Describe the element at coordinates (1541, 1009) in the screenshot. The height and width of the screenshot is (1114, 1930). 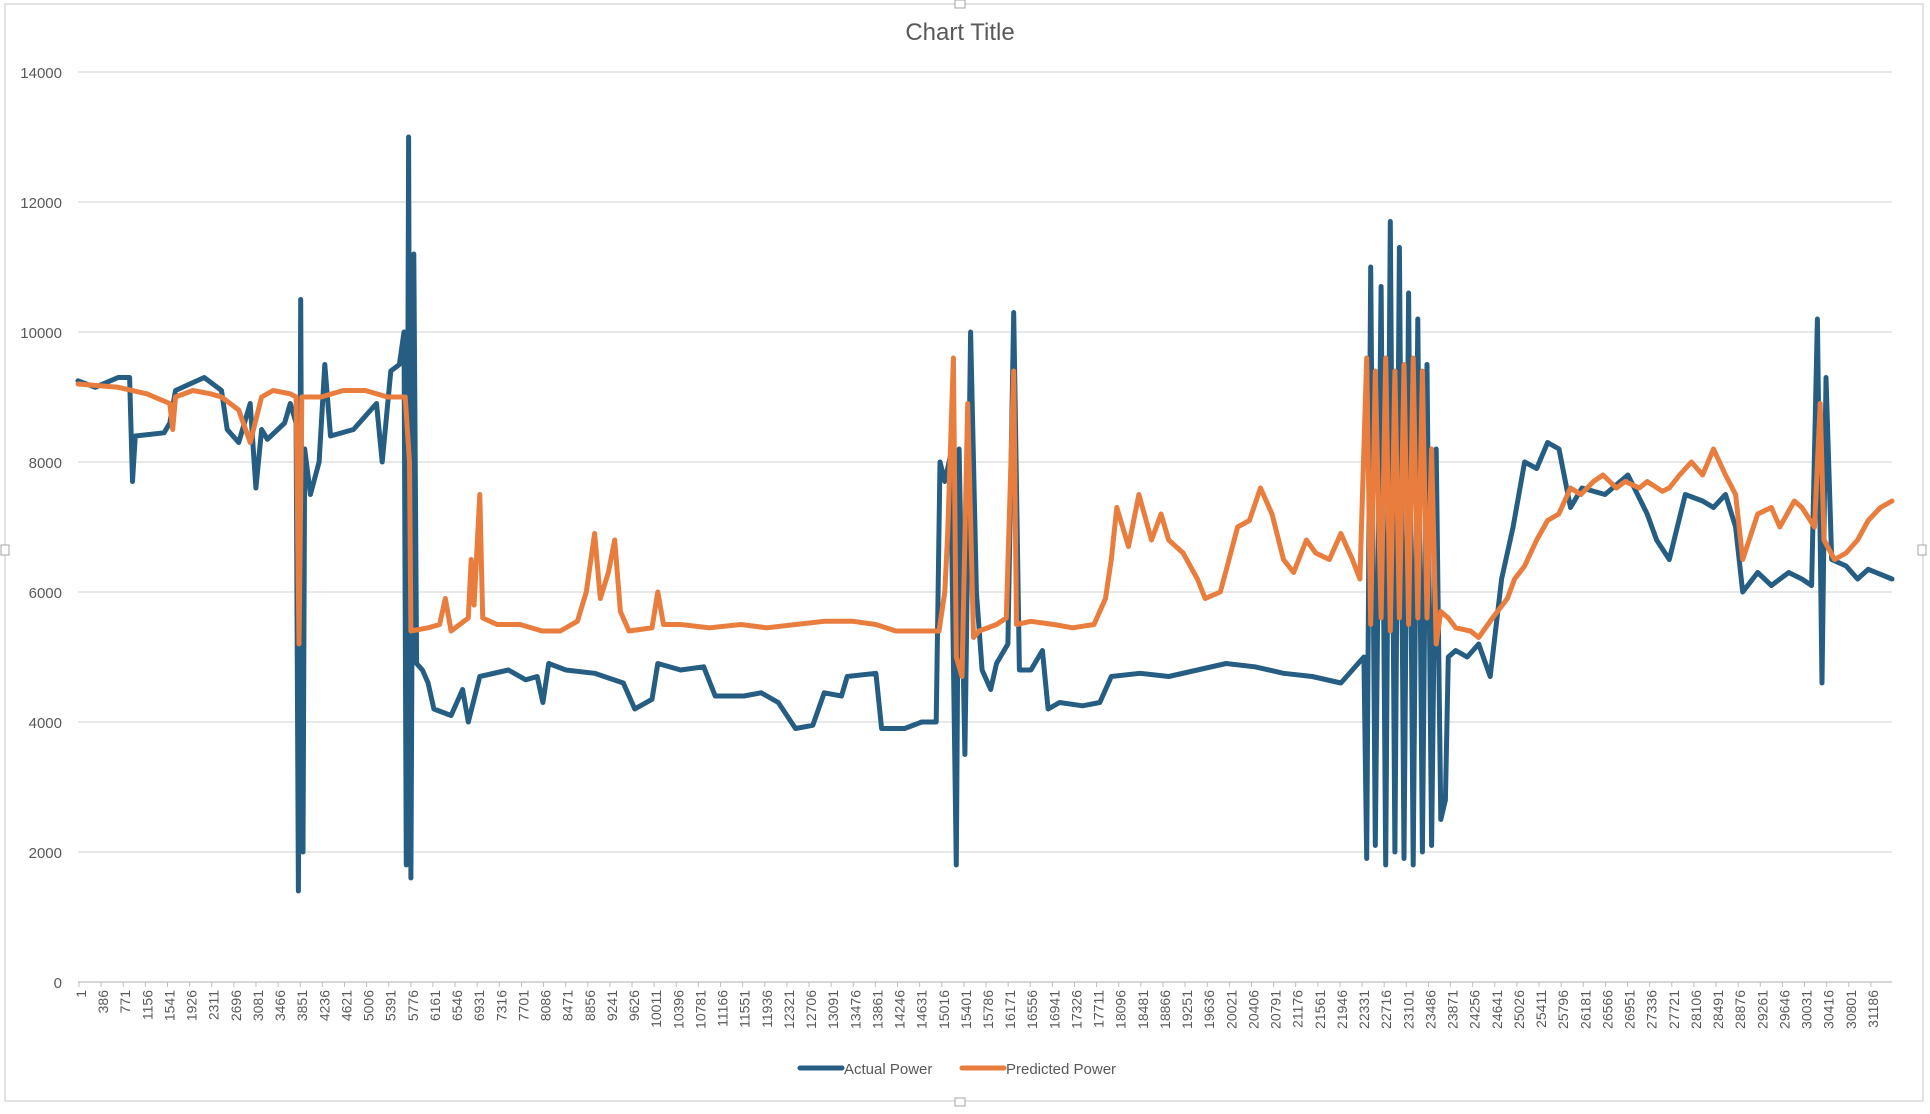
I see `x-tick-label: 25411` at that location.